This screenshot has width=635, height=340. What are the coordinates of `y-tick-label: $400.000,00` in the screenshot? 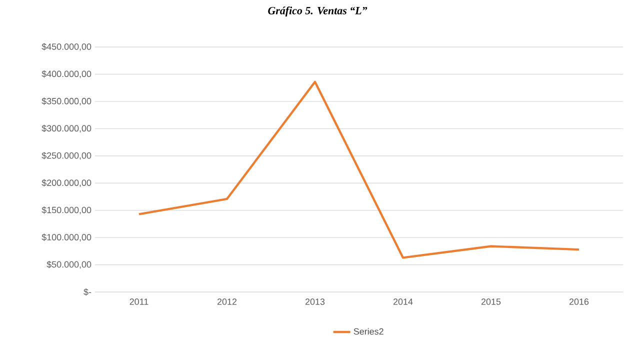 It's located at (67, 74).